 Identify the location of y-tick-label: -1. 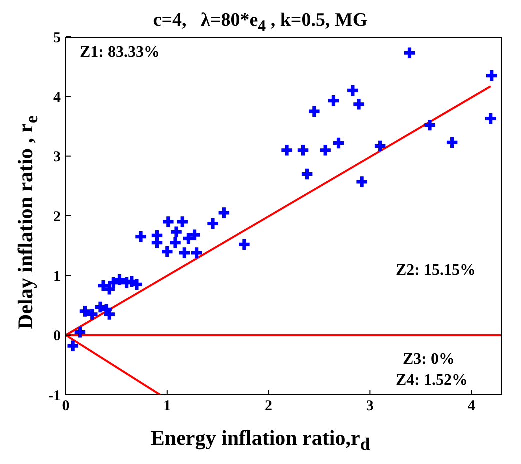
(54, 396).